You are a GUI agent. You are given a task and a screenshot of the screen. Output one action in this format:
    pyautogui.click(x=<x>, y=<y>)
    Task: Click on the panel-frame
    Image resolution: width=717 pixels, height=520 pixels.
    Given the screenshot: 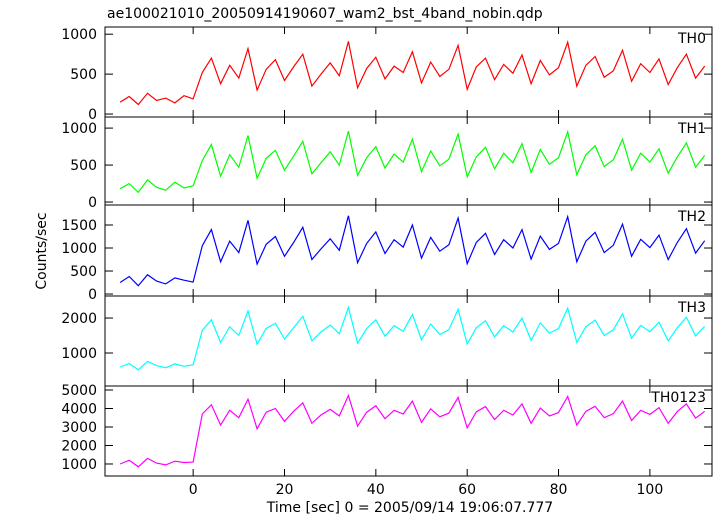 What is the action you would take?
    pyautogui.click(x=408, y=161)
    